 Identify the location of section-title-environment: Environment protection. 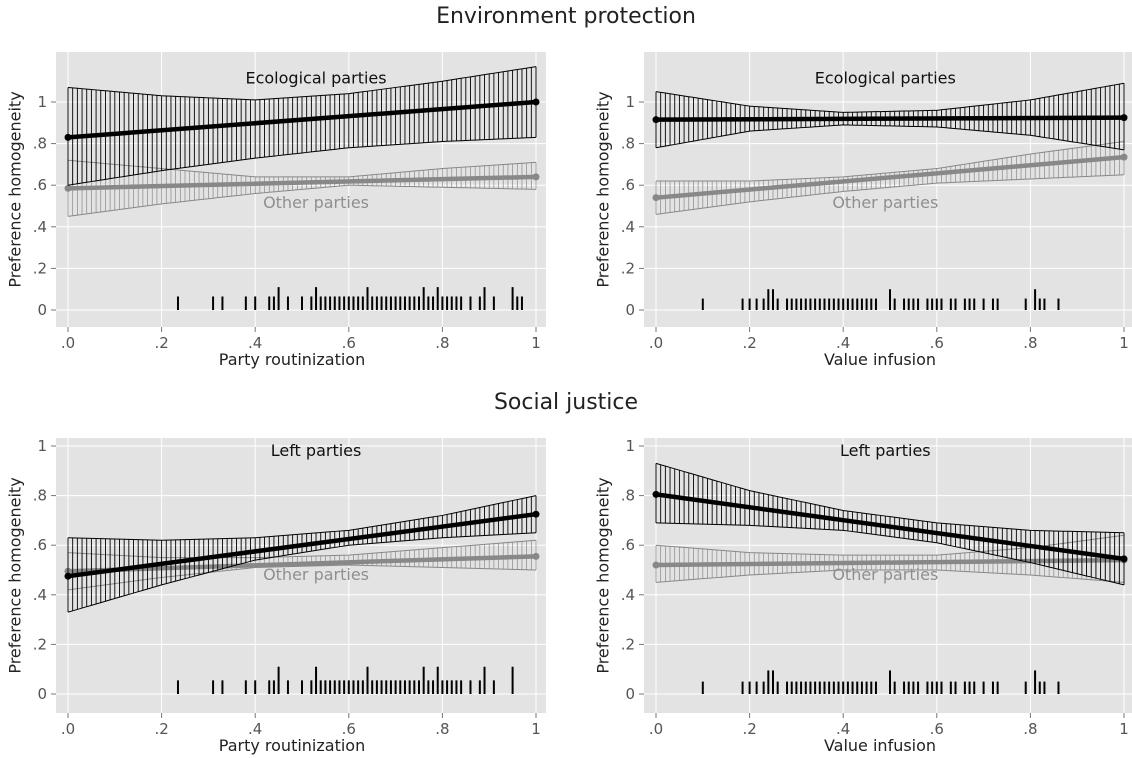
(566, 16).